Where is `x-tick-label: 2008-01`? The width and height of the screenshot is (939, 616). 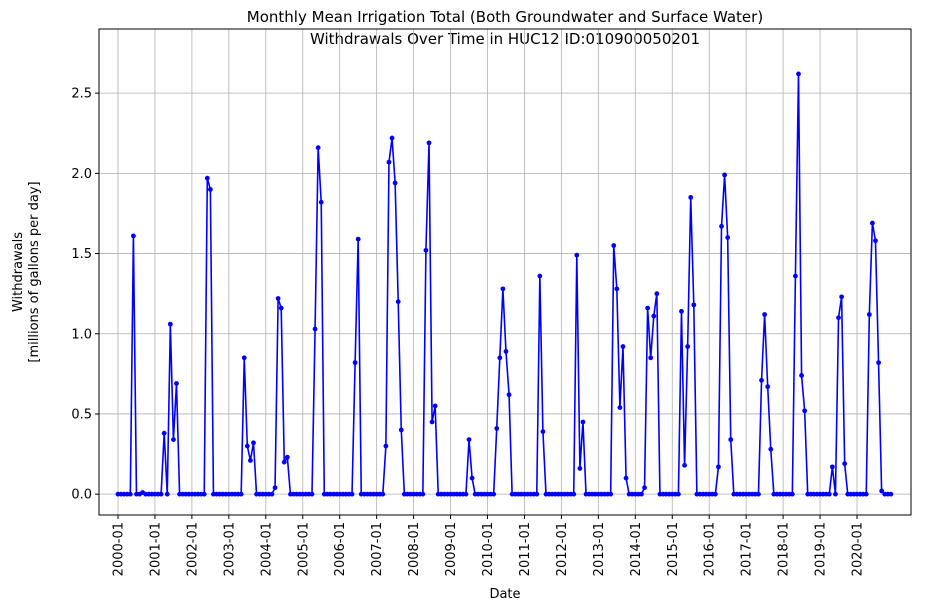
x-tick-label: 2008-01 is located at coordinates (414, 549).